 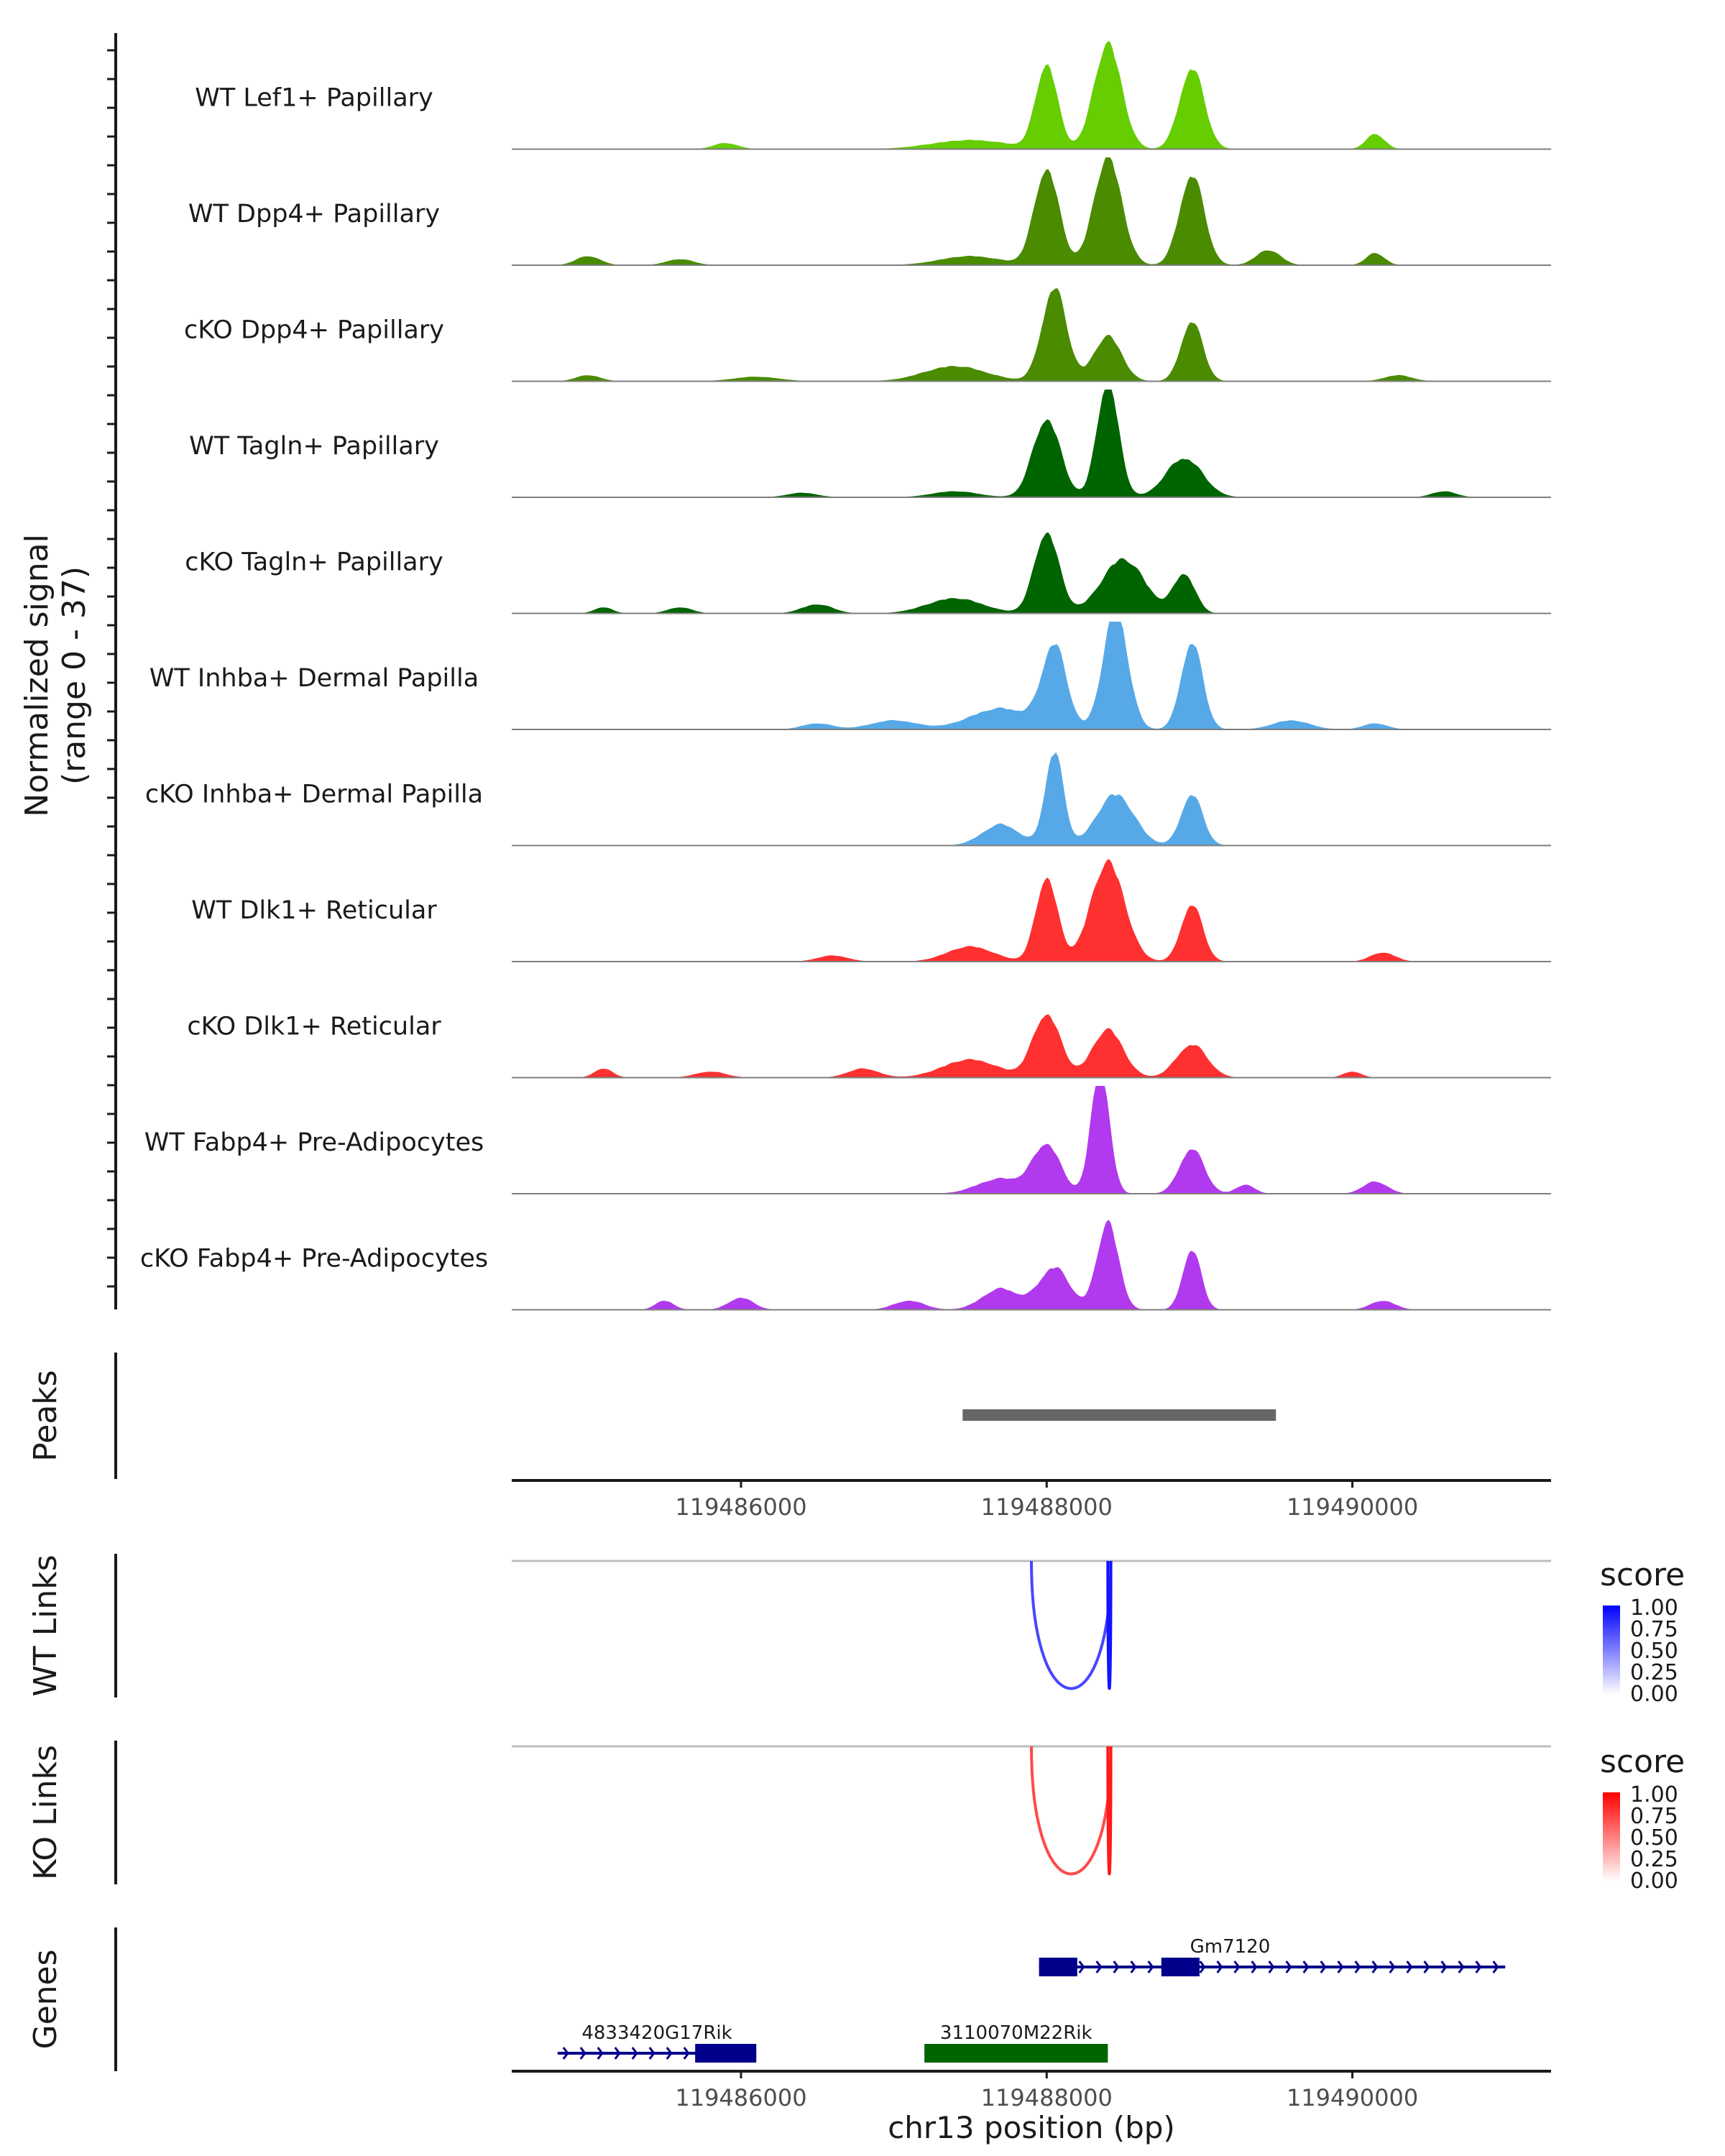 I want to click on wt-legend-title: score, so click(x=1642, y=1575).